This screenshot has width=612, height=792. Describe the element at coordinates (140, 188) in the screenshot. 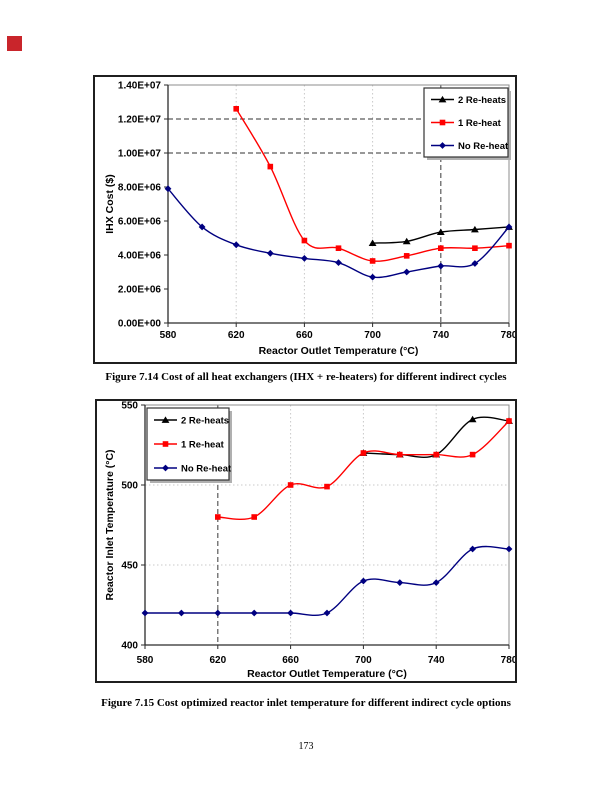

I see `y-tick-label: 8.00E+06` at that location.